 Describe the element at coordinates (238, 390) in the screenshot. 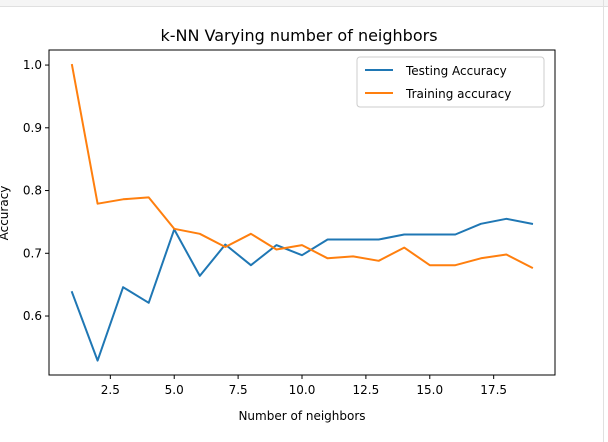

I see `x-tick-label: 7.5` at that location.